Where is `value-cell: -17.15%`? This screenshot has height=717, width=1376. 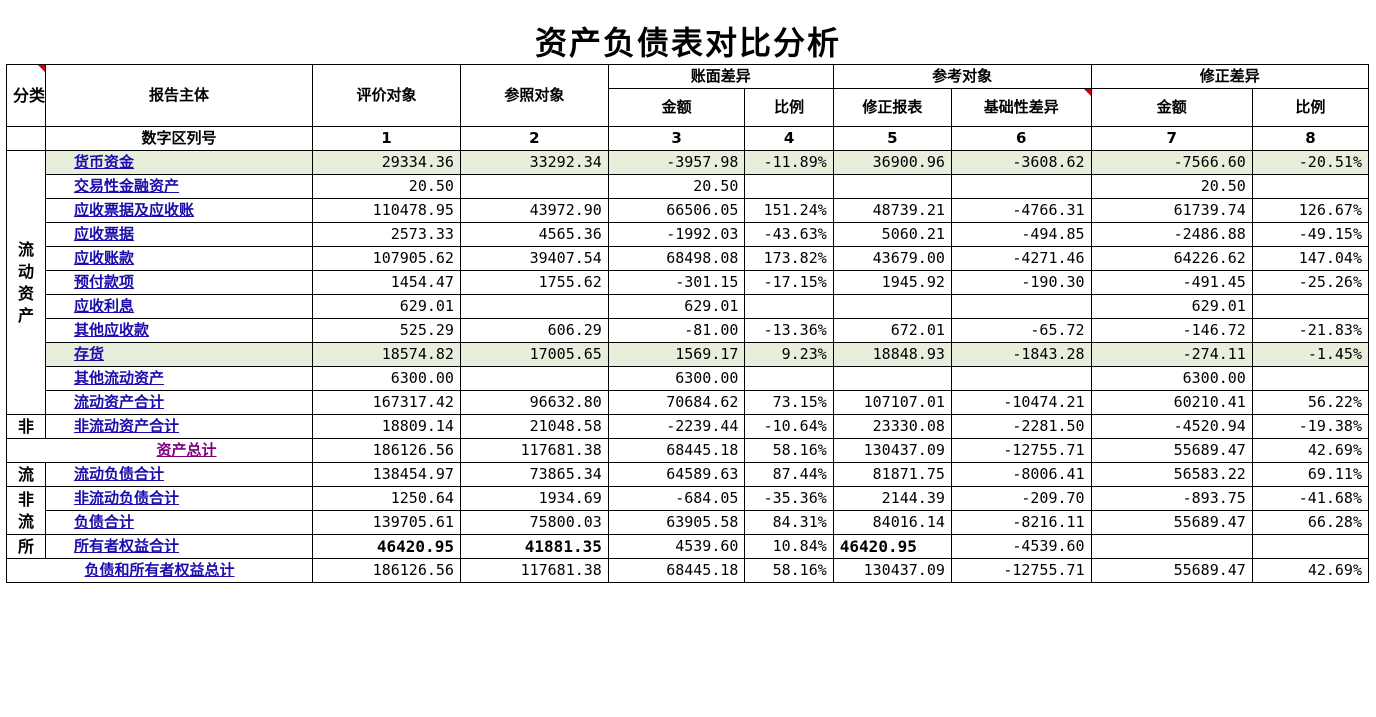
value-cell: -17.15% is located at coordinates (789, 282).